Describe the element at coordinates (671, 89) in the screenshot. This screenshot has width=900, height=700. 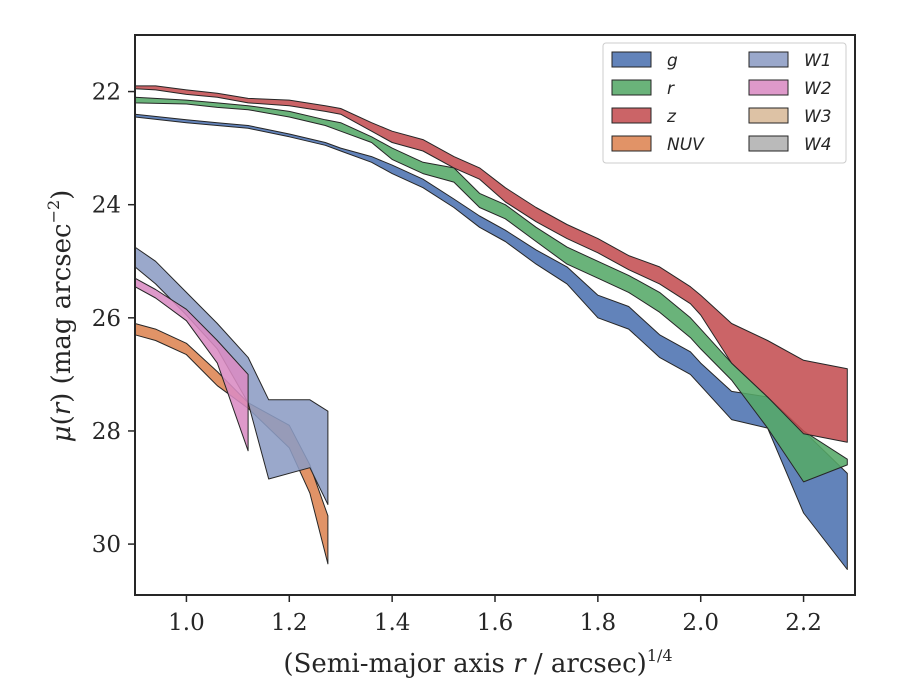
I see `legend-label-r: r` at that location.